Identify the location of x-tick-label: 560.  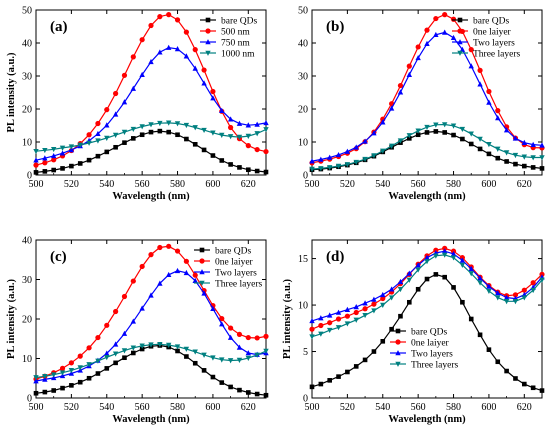
(418, 407).